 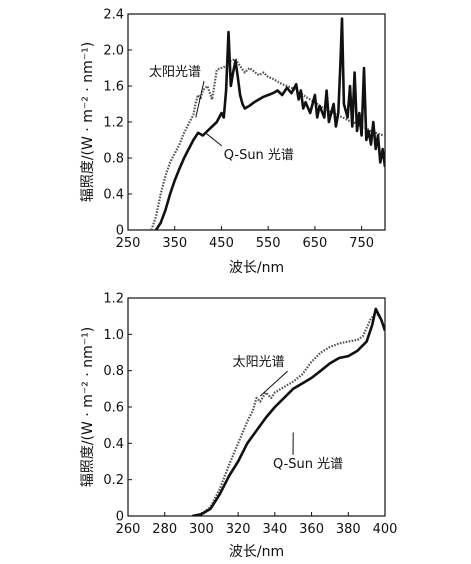 What do you see at coordinates (113, 51) in the screenshot?
I see `y-tick-label: 2.0` at bounding box center [113, 51].